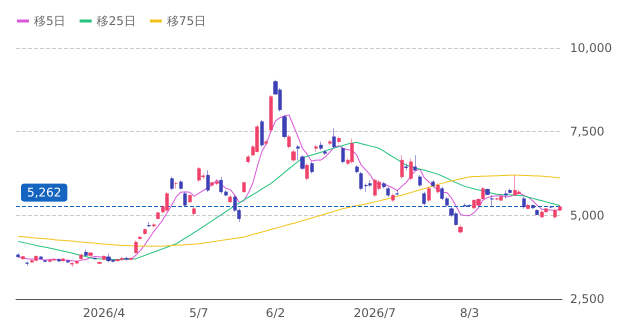 This screenshot has height=333, width=632. What do you see at coordinates (104, 313) in the screenshot?
I see `x-tick-label: 2026/4` at bounding box center [104, 313].